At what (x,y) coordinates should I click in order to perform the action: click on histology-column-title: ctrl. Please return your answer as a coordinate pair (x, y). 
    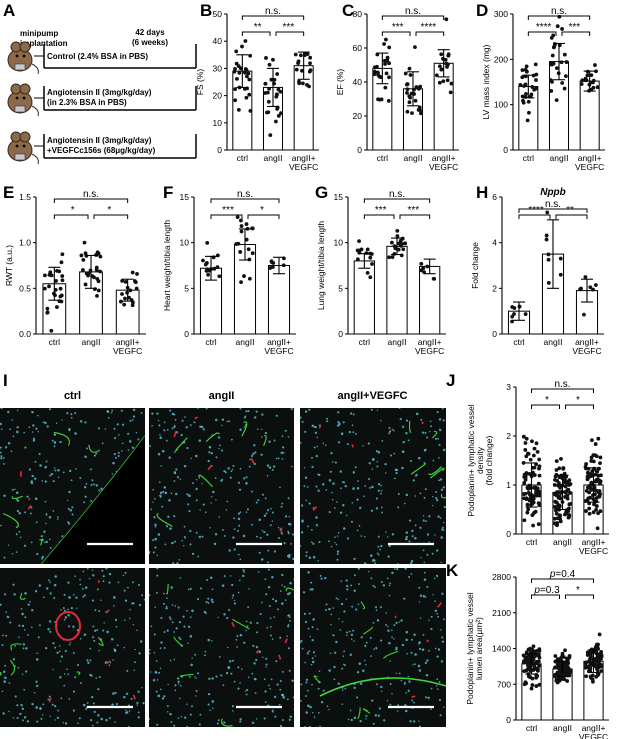
    Looking at the image, I should click on (72, 396).